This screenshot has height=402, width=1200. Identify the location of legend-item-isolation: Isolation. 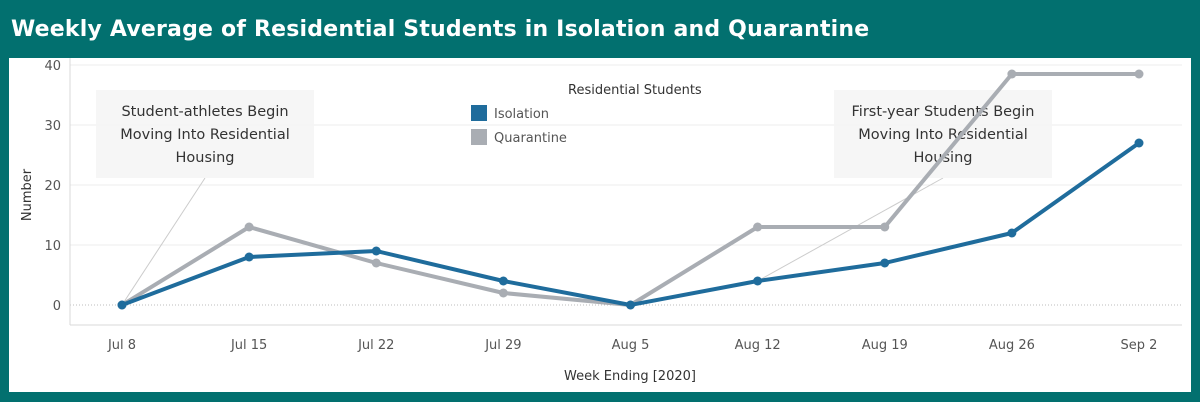
(510, 113).